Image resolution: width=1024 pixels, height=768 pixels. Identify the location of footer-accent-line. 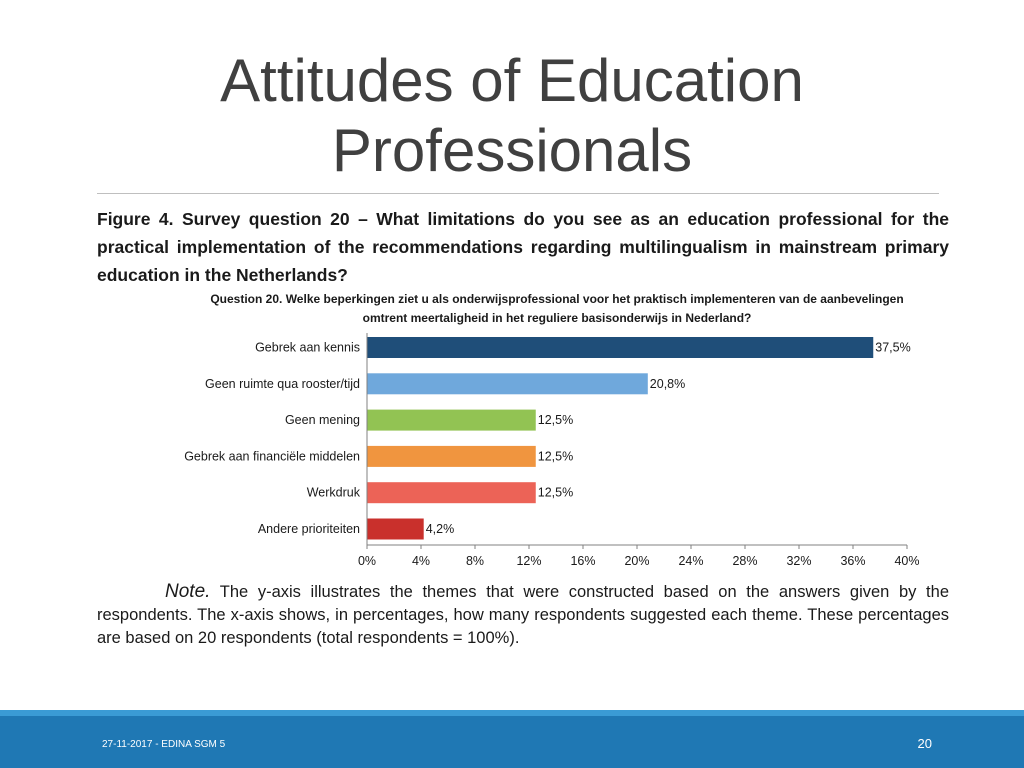
(512, 713).